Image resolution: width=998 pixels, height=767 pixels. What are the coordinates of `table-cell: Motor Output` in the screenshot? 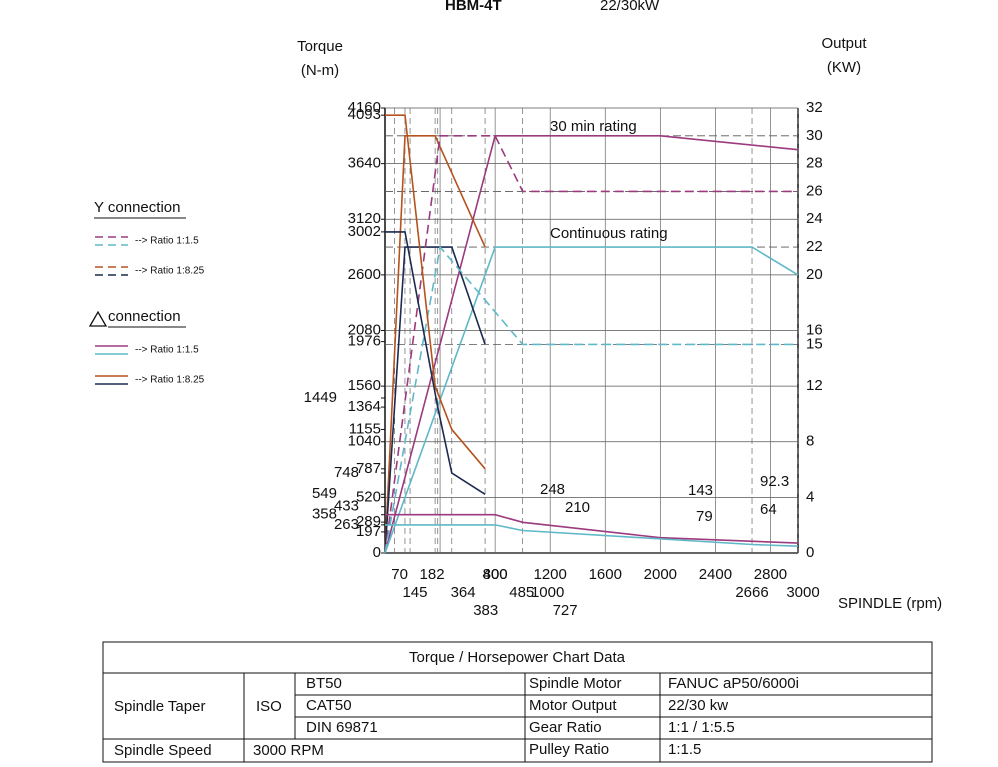 It's located at (573, 705).